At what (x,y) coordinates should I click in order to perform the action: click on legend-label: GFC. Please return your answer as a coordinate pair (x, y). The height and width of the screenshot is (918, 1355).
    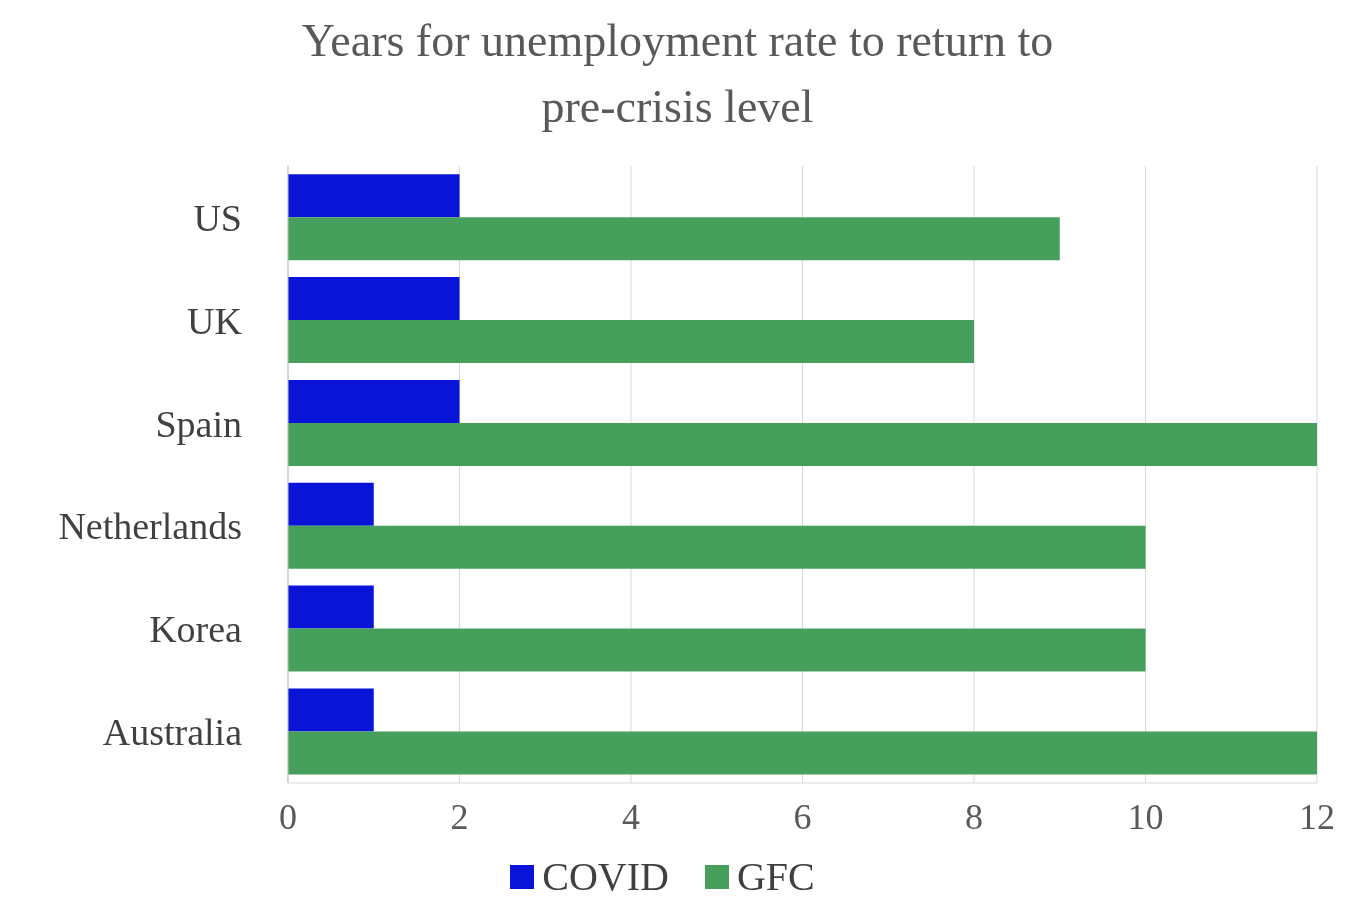
    Looking at the image, I should click on (775, 876).